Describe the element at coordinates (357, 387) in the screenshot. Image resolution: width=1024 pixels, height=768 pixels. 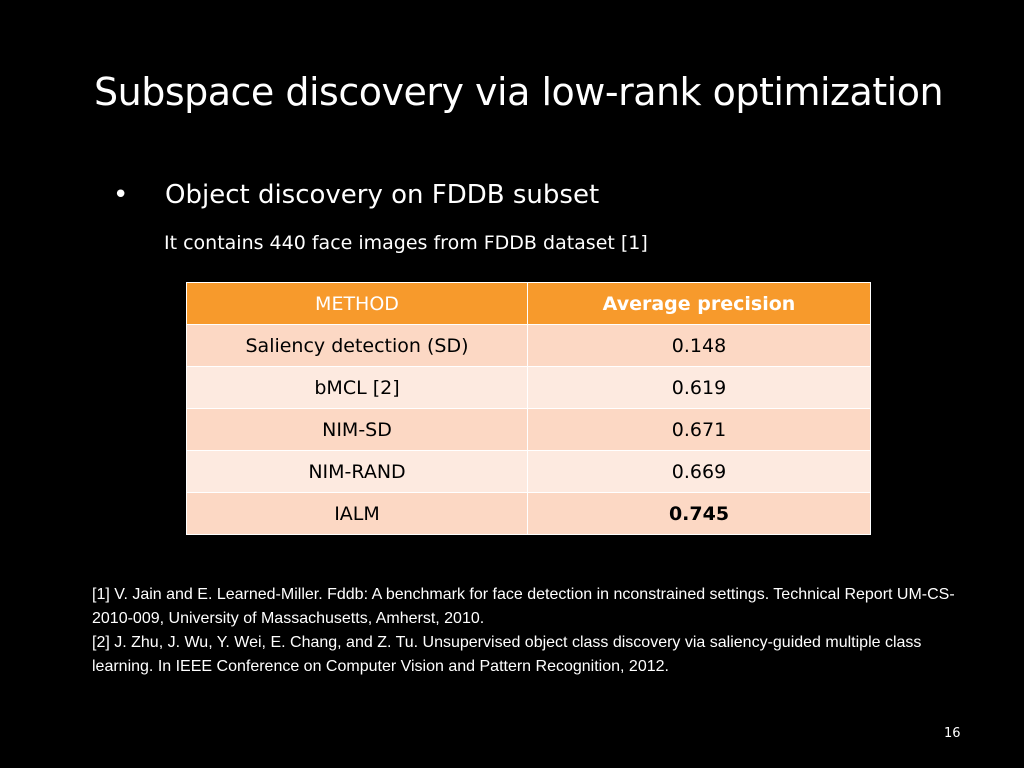
I see `method-cell: bMCL [2]` at that location.